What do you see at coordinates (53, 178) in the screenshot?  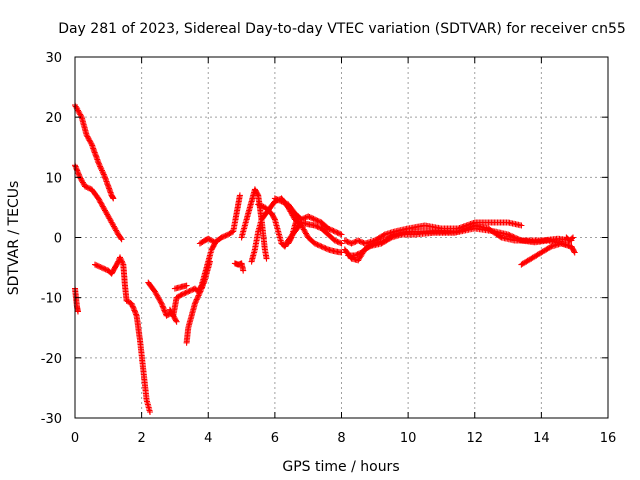 I see `y-tick-label: 10` at bounding box center [53, 178].